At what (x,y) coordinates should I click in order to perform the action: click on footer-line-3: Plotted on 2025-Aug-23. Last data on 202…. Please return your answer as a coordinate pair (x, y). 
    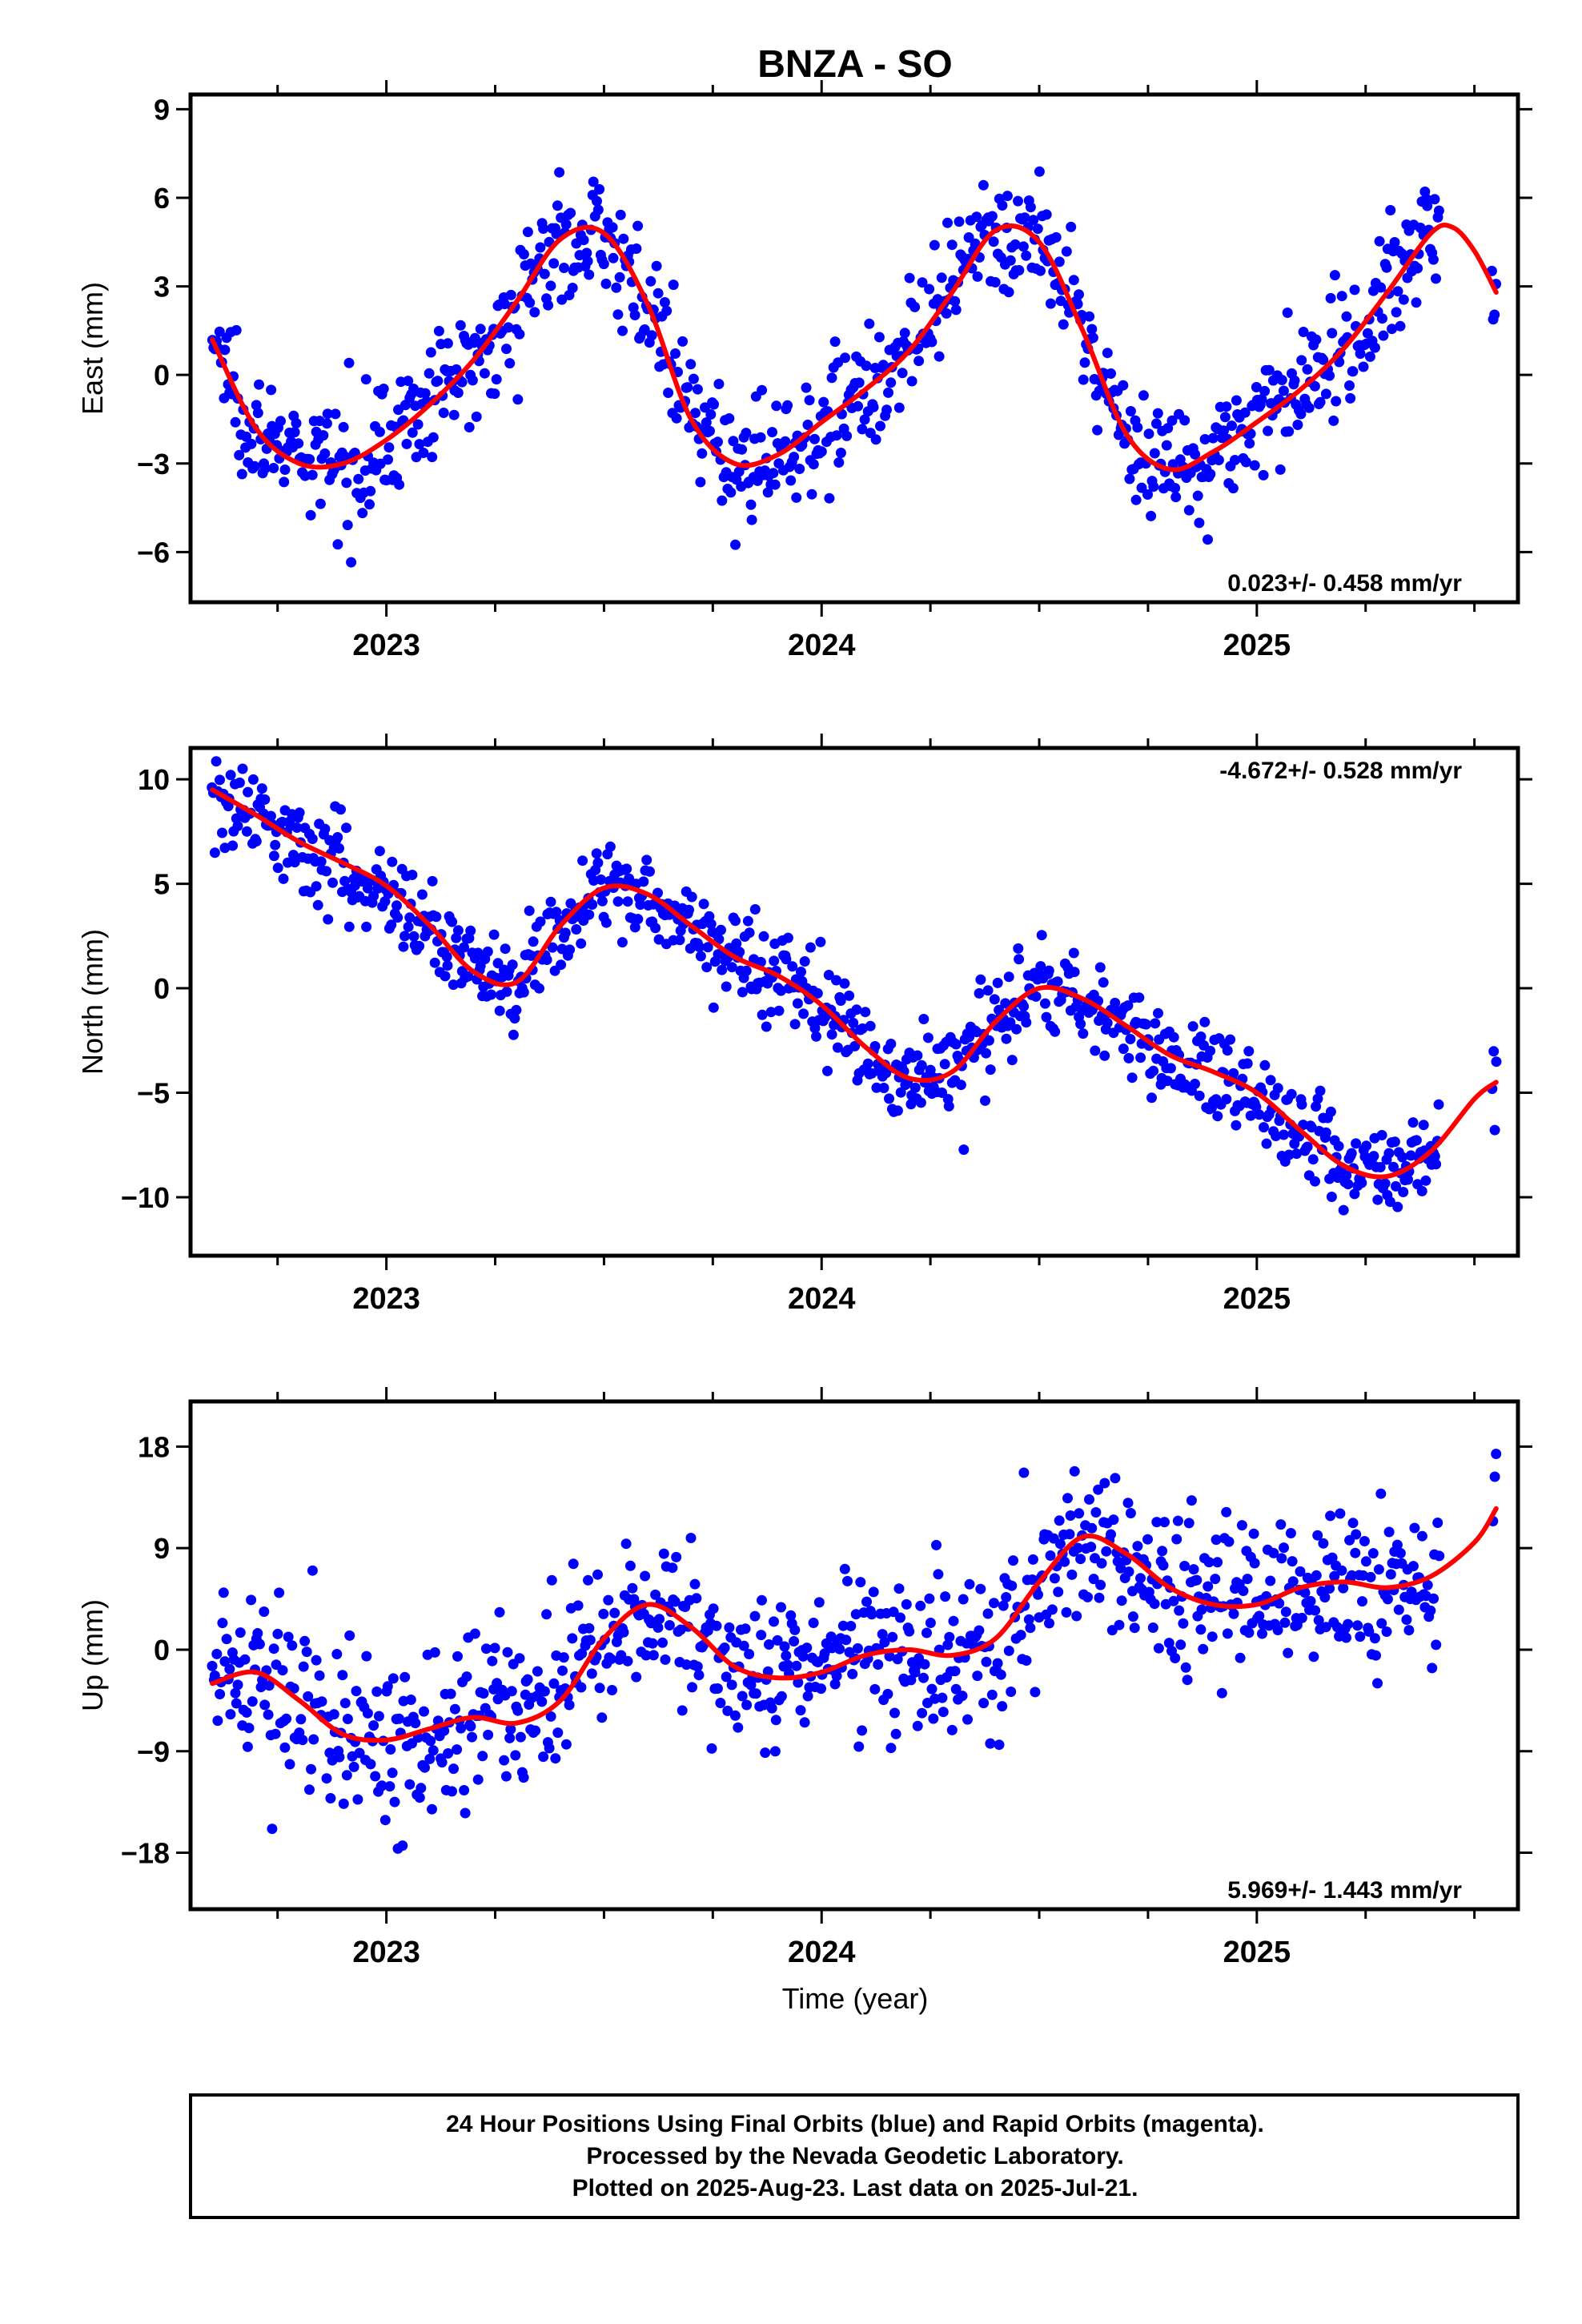
    Looking at the image, I should click on (855, 2188).